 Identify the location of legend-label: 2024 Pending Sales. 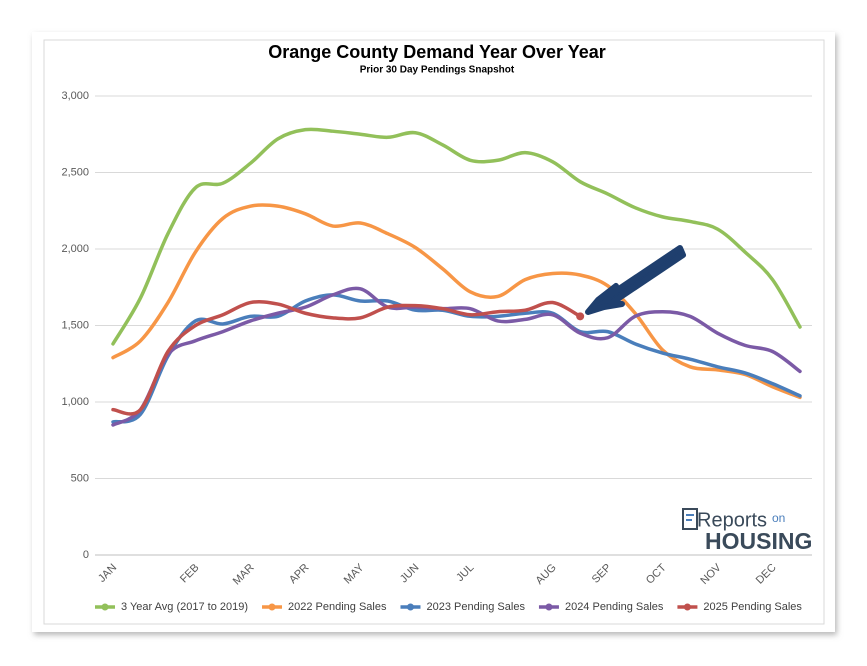
(614, 607).